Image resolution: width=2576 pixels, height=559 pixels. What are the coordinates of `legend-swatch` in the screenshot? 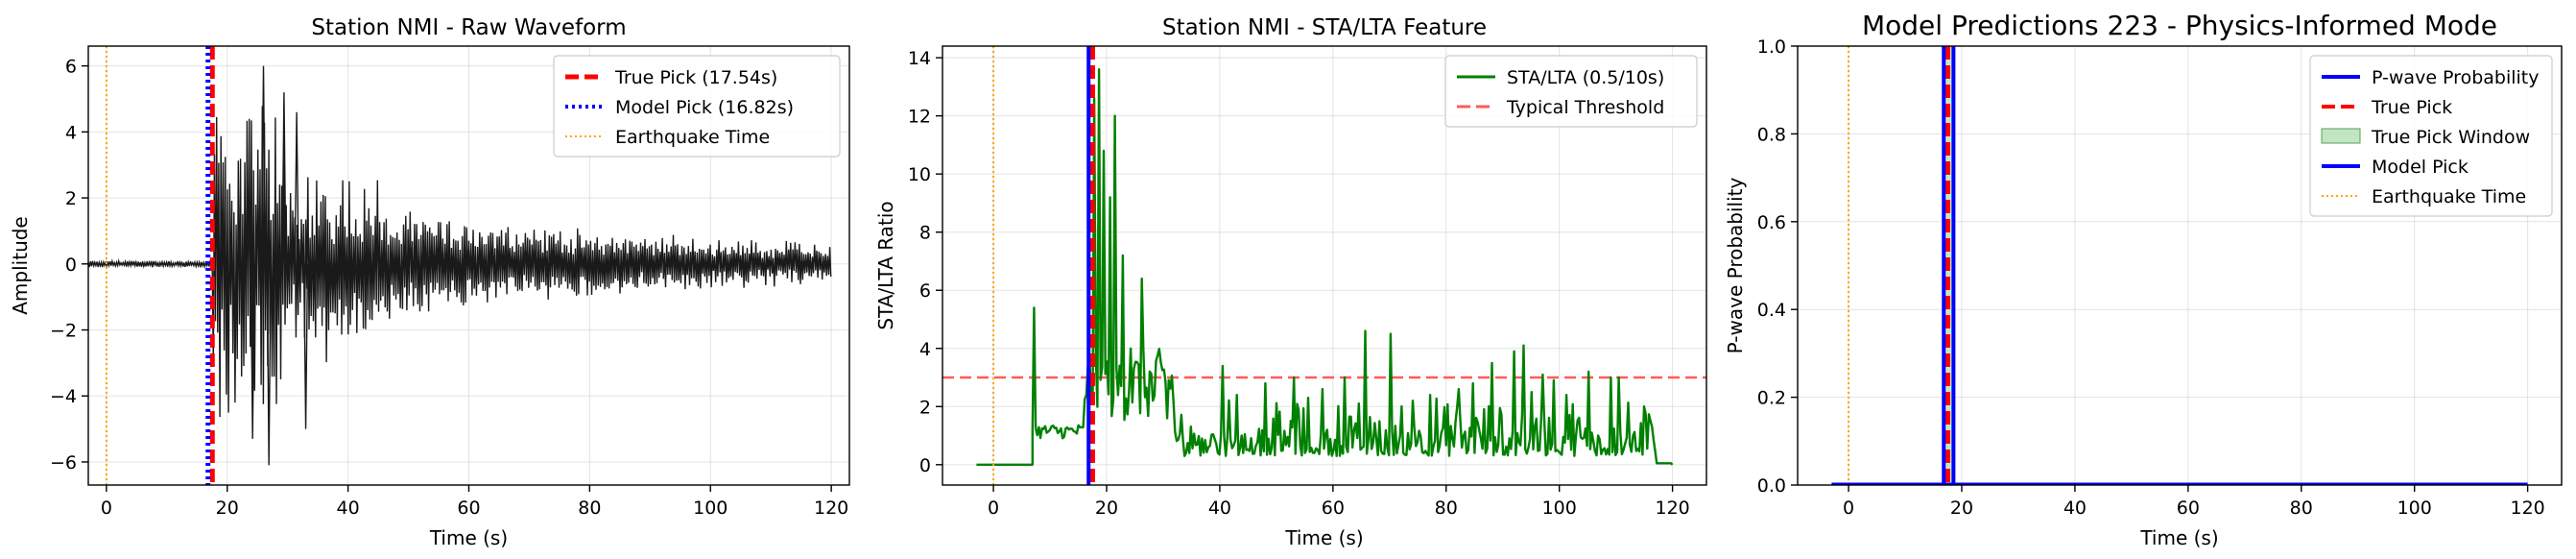 It's located at (2341, 136).